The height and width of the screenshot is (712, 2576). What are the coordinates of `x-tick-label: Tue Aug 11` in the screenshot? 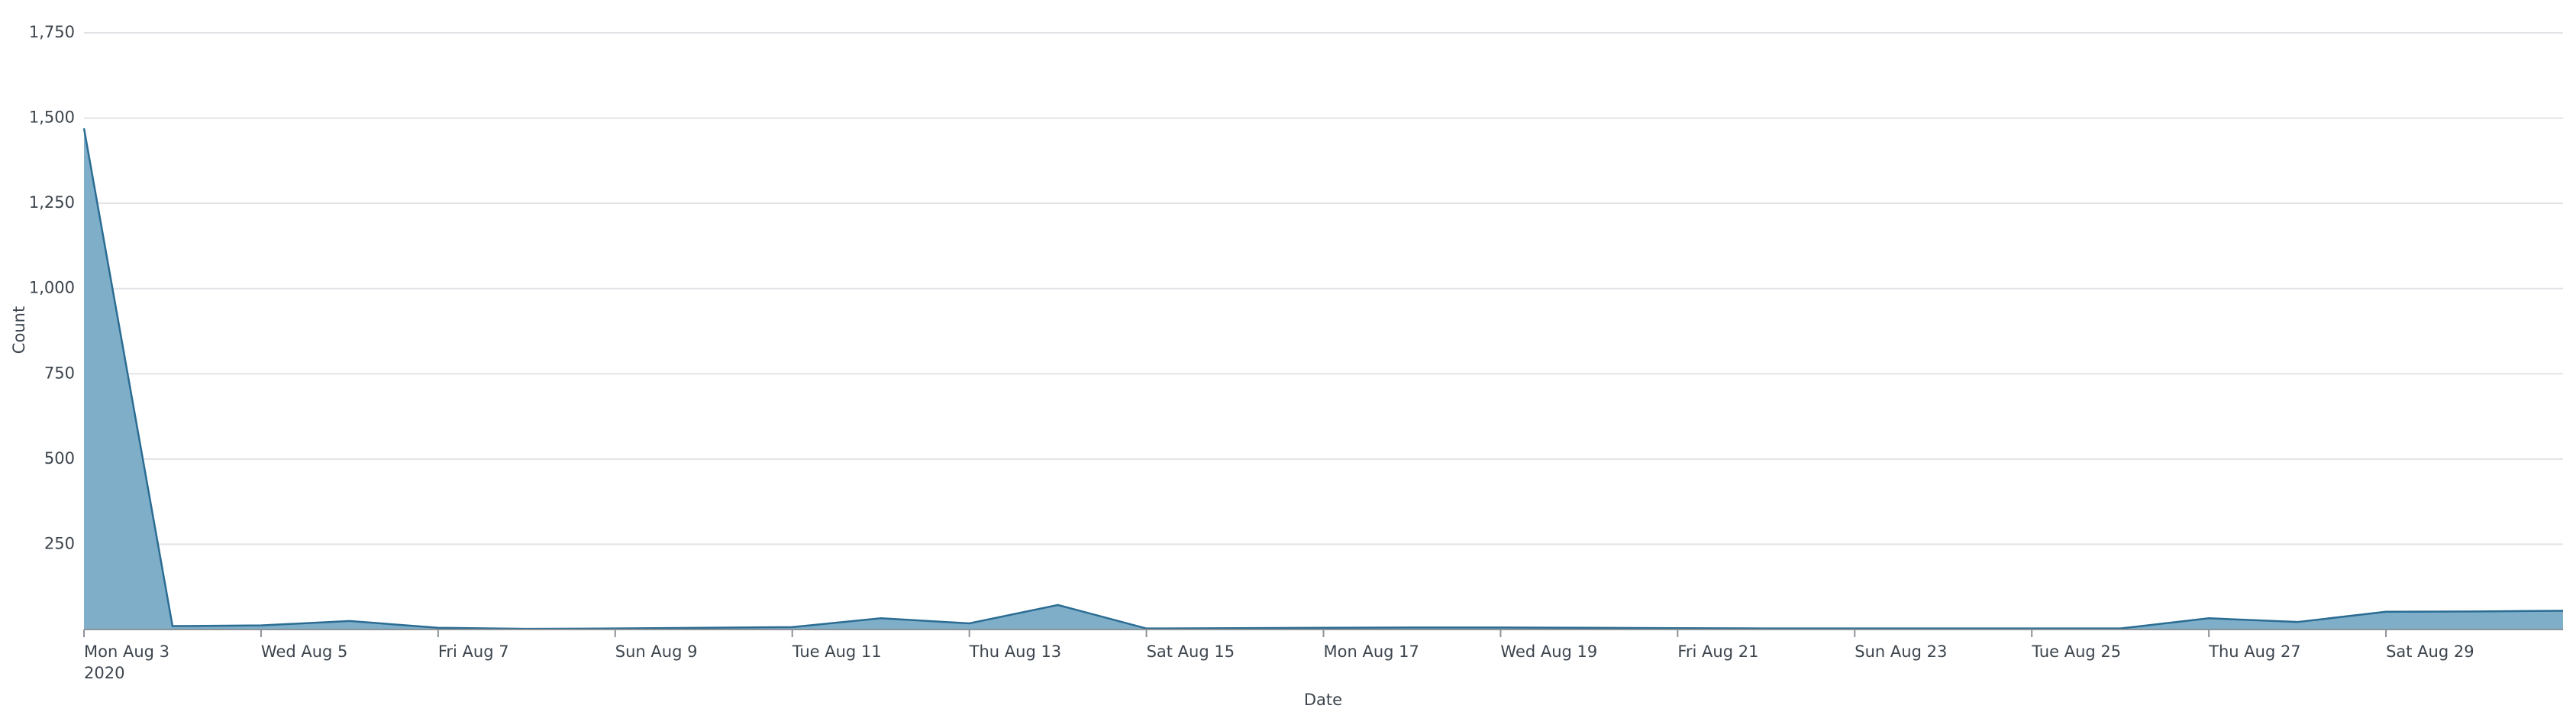 It's located at (837, 651).